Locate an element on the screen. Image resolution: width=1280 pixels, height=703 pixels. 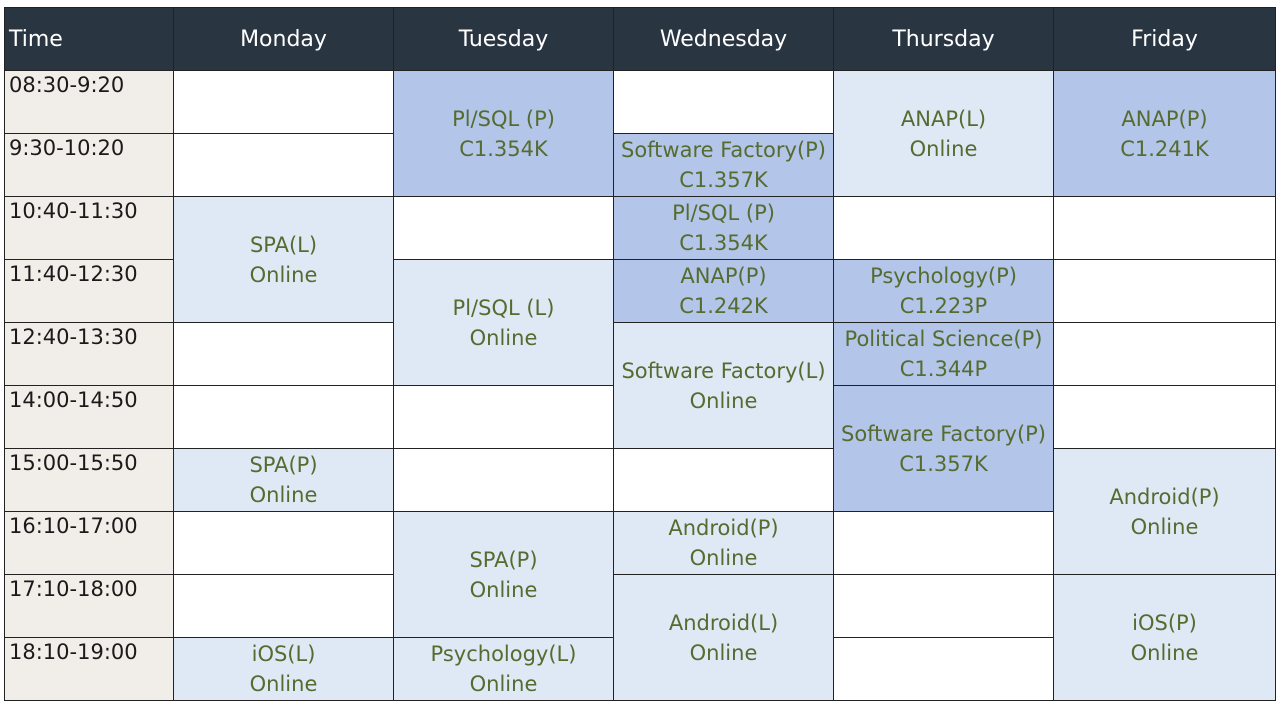
day-header-friday: Friday is located at coordinates (1164, 39).